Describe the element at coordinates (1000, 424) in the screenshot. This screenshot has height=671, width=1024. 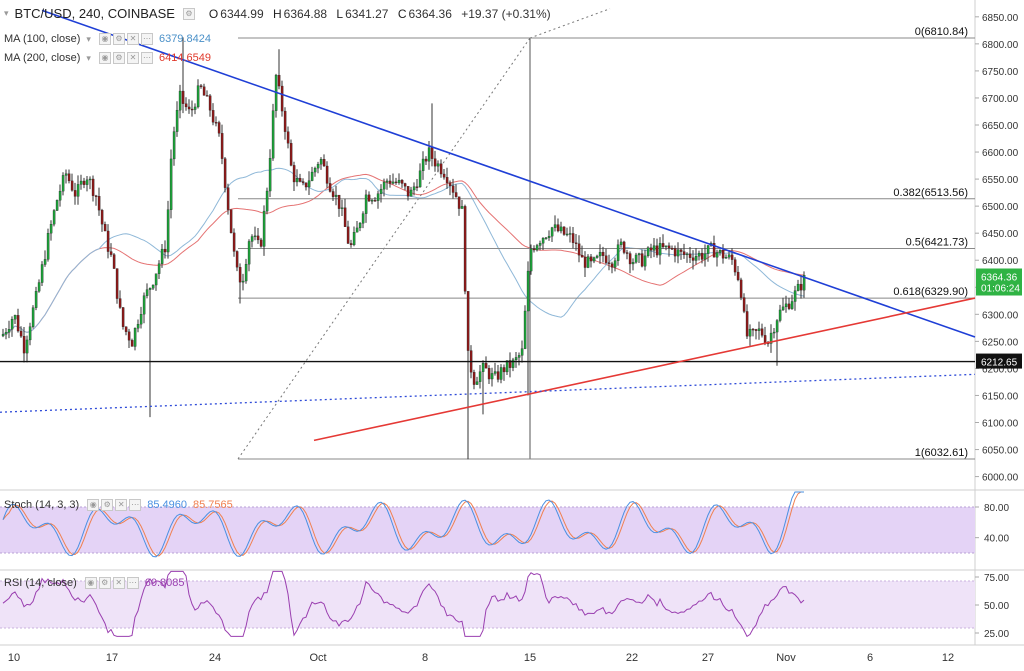
I see `price-tick-label: 6100.00` at that location.